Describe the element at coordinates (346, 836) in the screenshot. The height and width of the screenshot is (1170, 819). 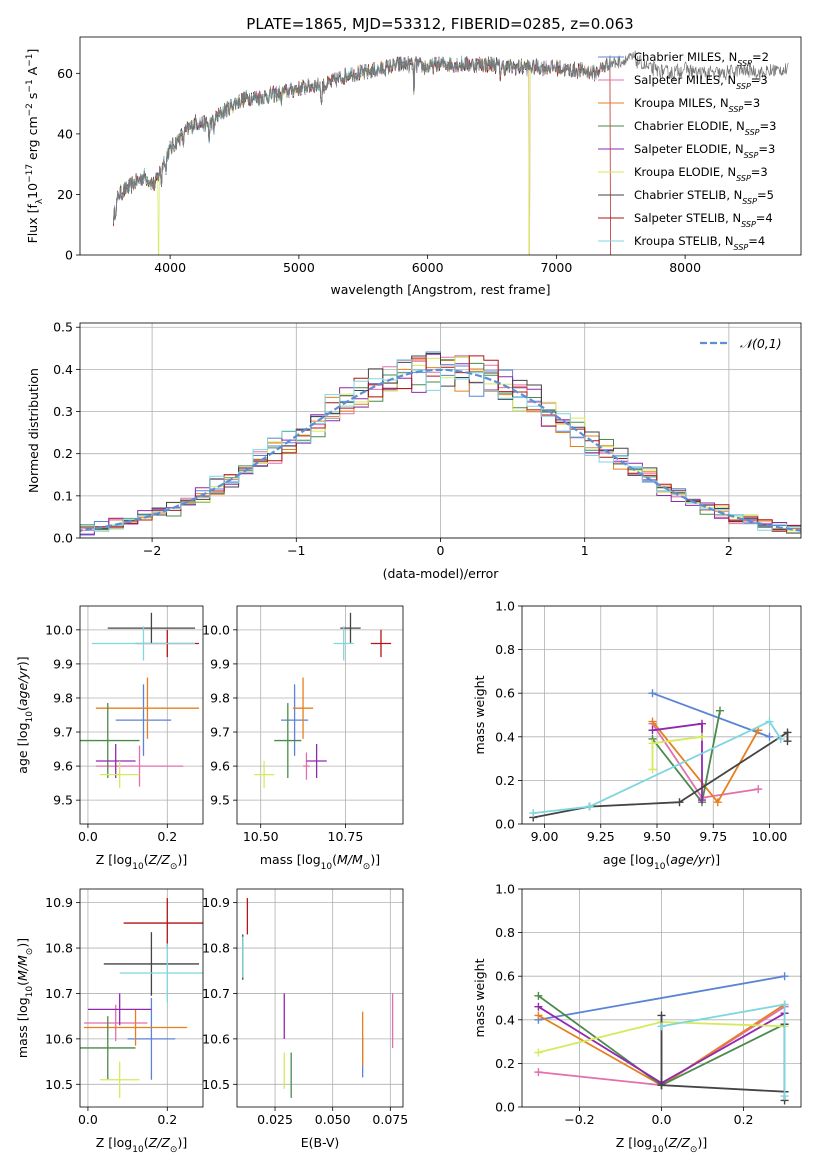
I see `x-tick-label: 10.75` at that location.